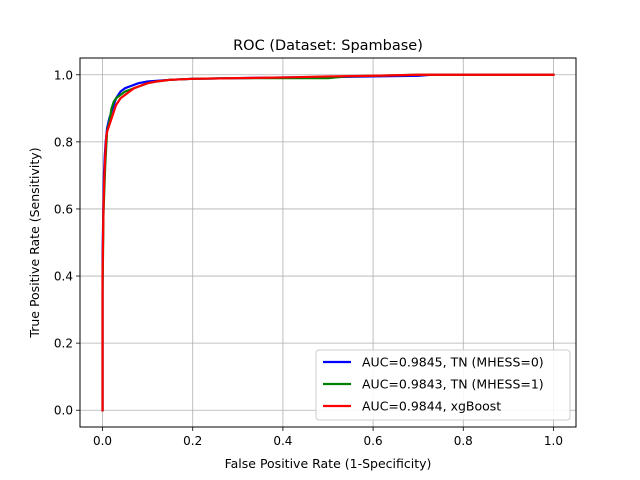 This screenshot has width=640, height=480. Describe the element at coordinates (102, 441) in the screenshot. I see `x-tick-label: 0.0` at that location.